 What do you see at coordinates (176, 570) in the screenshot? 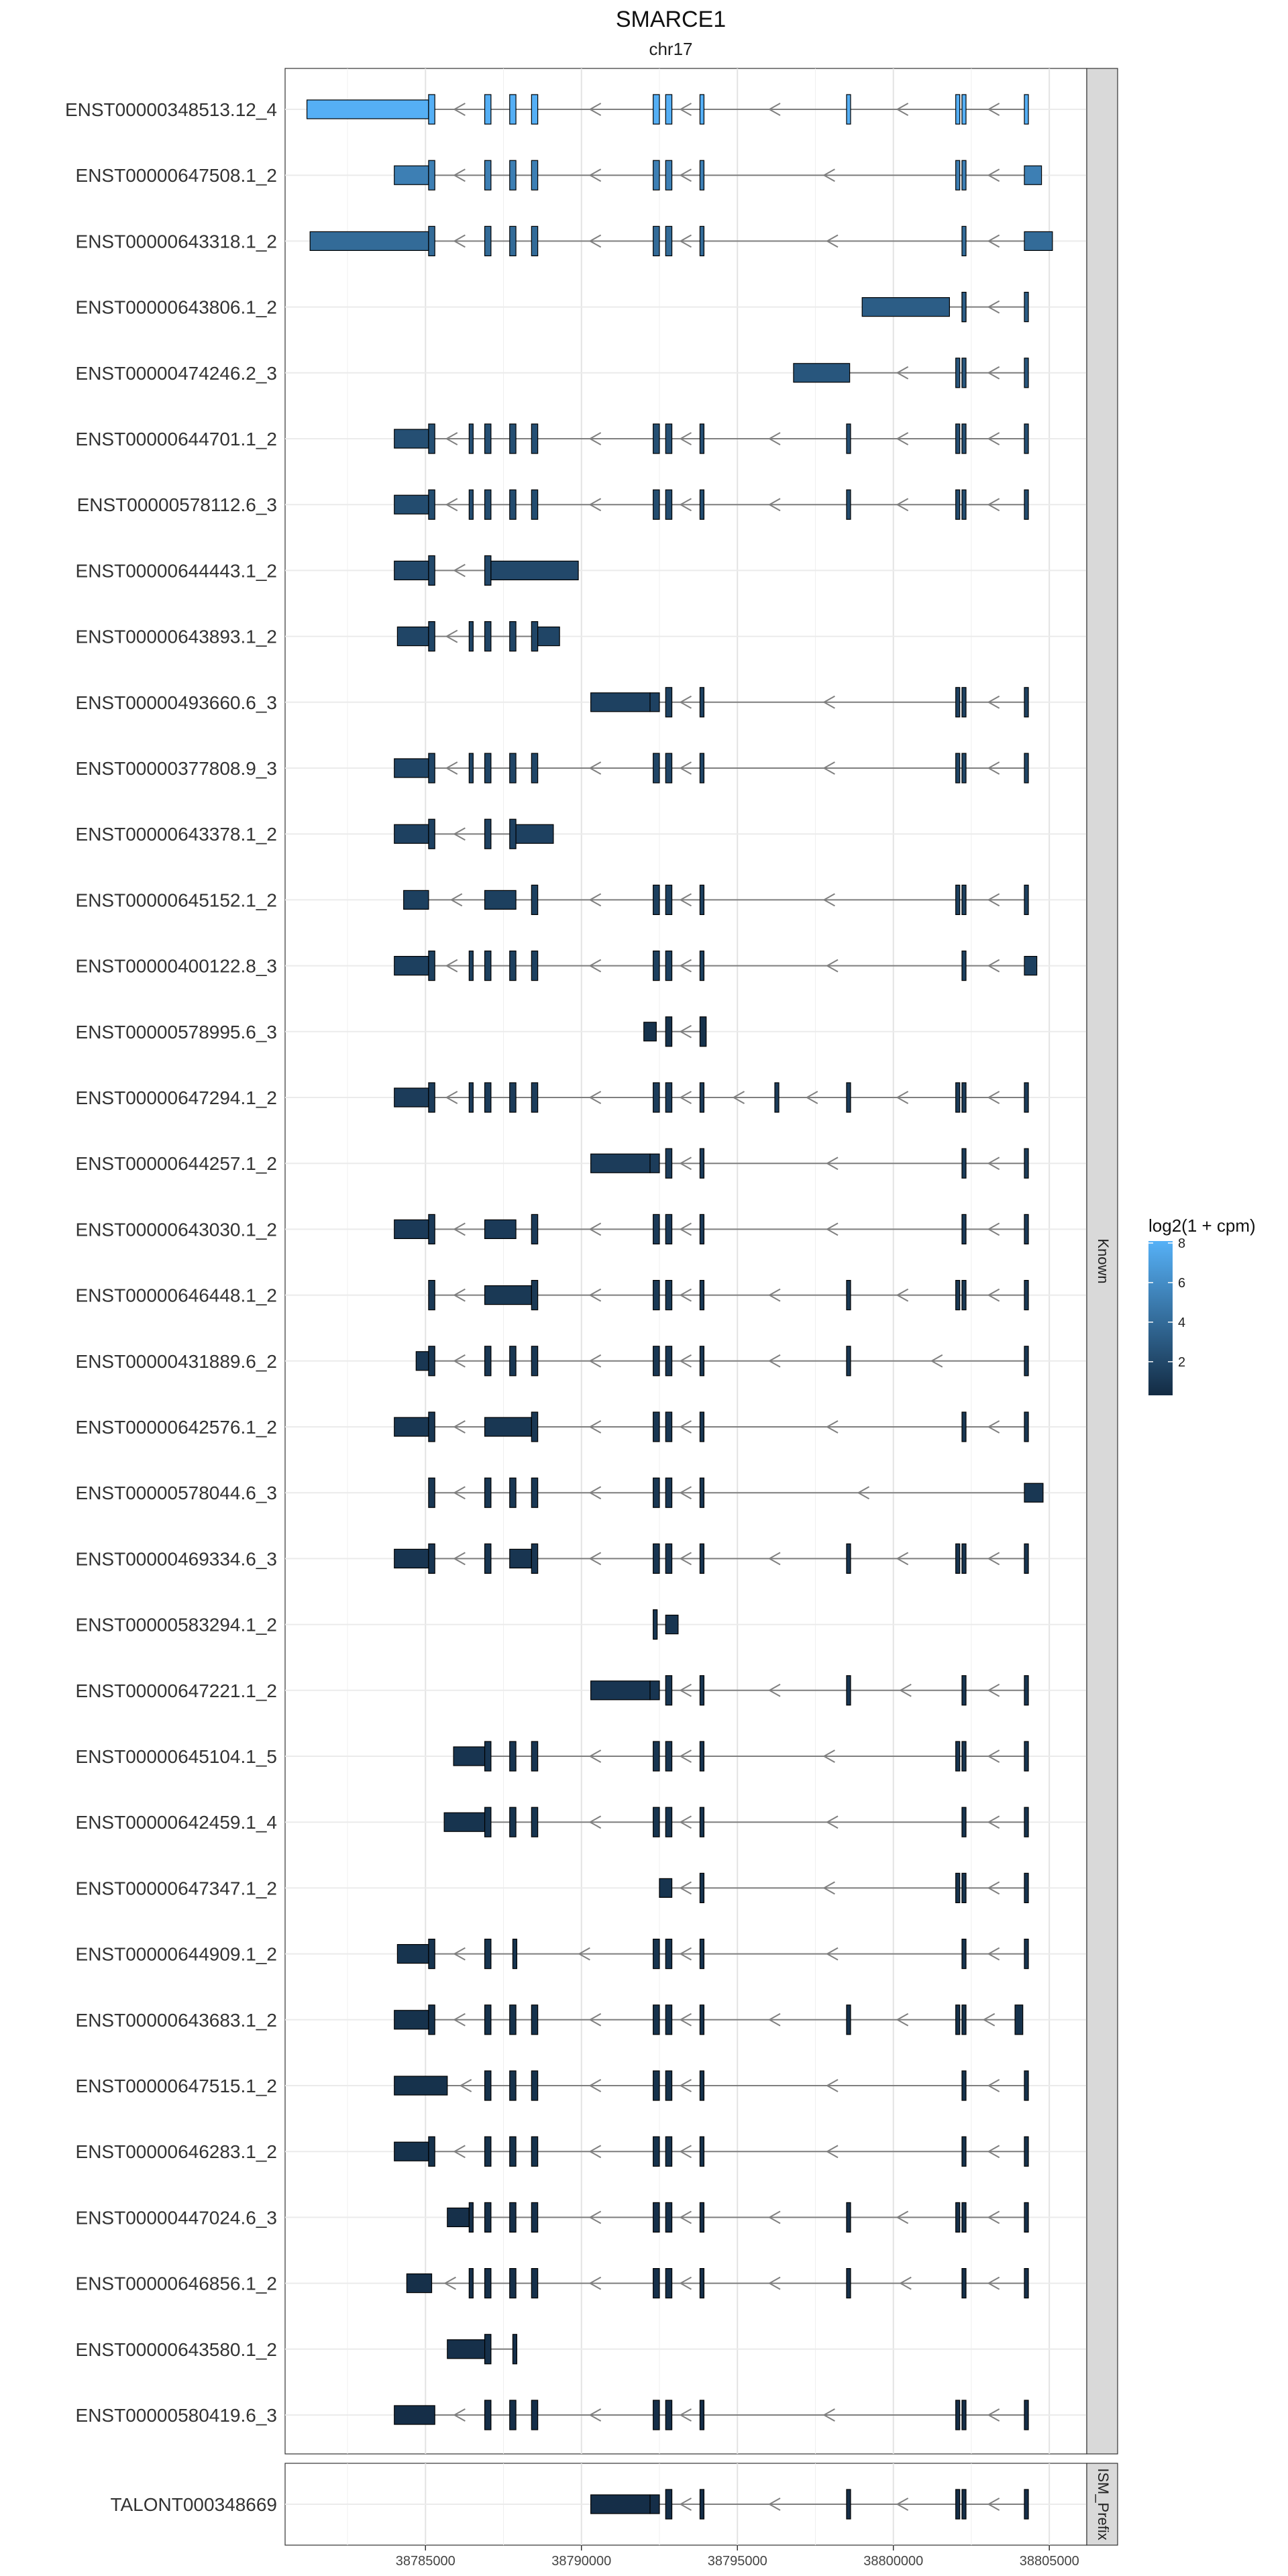
I see `transcript-label: ENST00000644443.1_2` at bounding box center [176, 570].